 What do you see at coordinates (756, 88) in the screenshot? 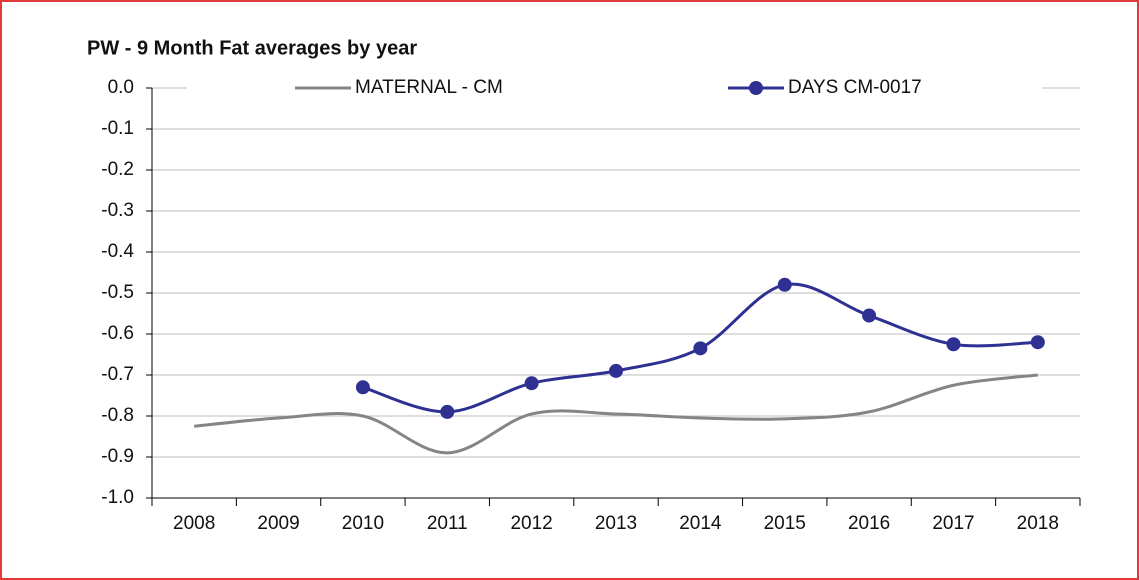
I see `legend-marker` at bounding box center [756, 88].